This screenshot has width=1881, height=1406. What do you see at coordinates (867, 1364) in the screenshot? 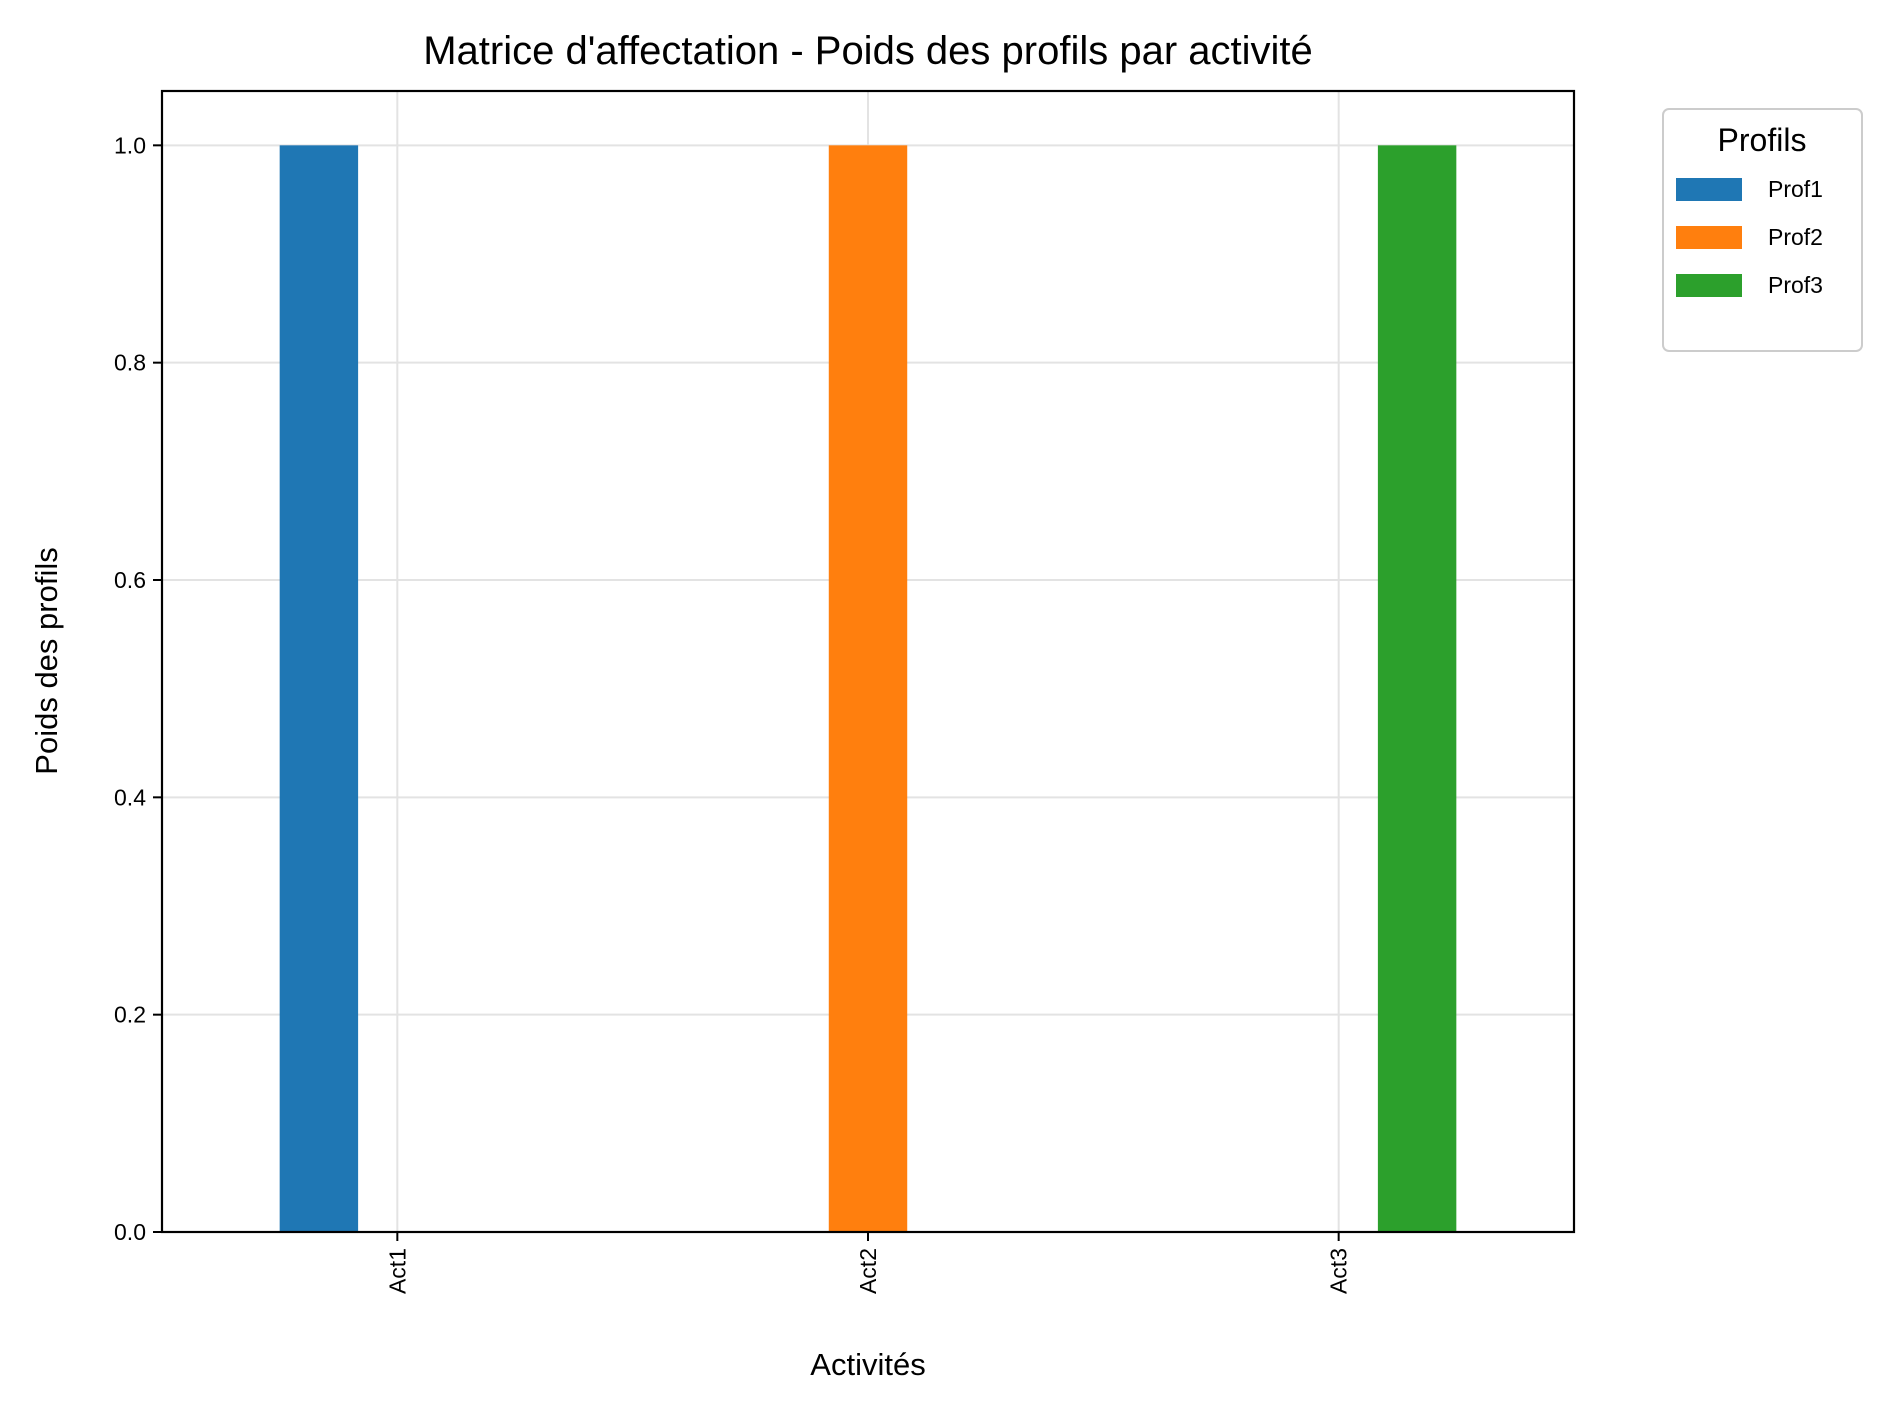
I see `x-axis-label: Activités` at bounding box center [867, 1364].